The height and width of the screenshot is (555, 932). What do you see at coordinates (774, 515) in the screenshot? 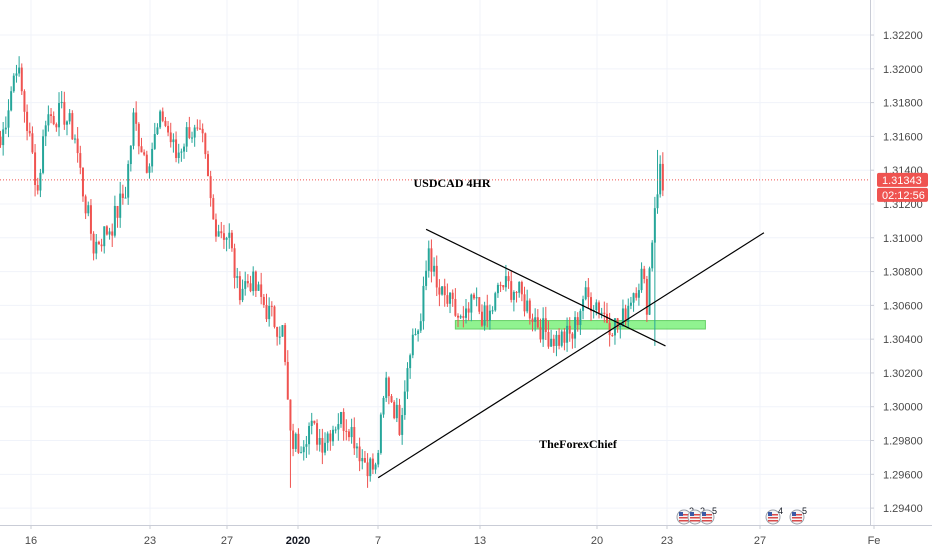
I see `us-flag-event-icon: 4` at bounding box center [774, 515].